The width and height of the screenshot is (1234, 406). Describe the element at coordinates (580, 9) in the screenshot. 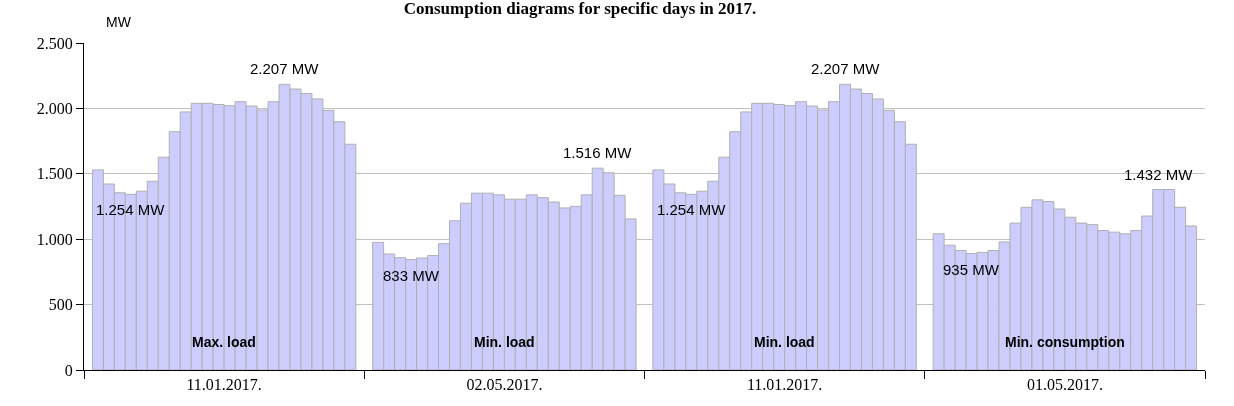

I see `chart-title: Consumption diagrams for specific days in 2017.` at that location.